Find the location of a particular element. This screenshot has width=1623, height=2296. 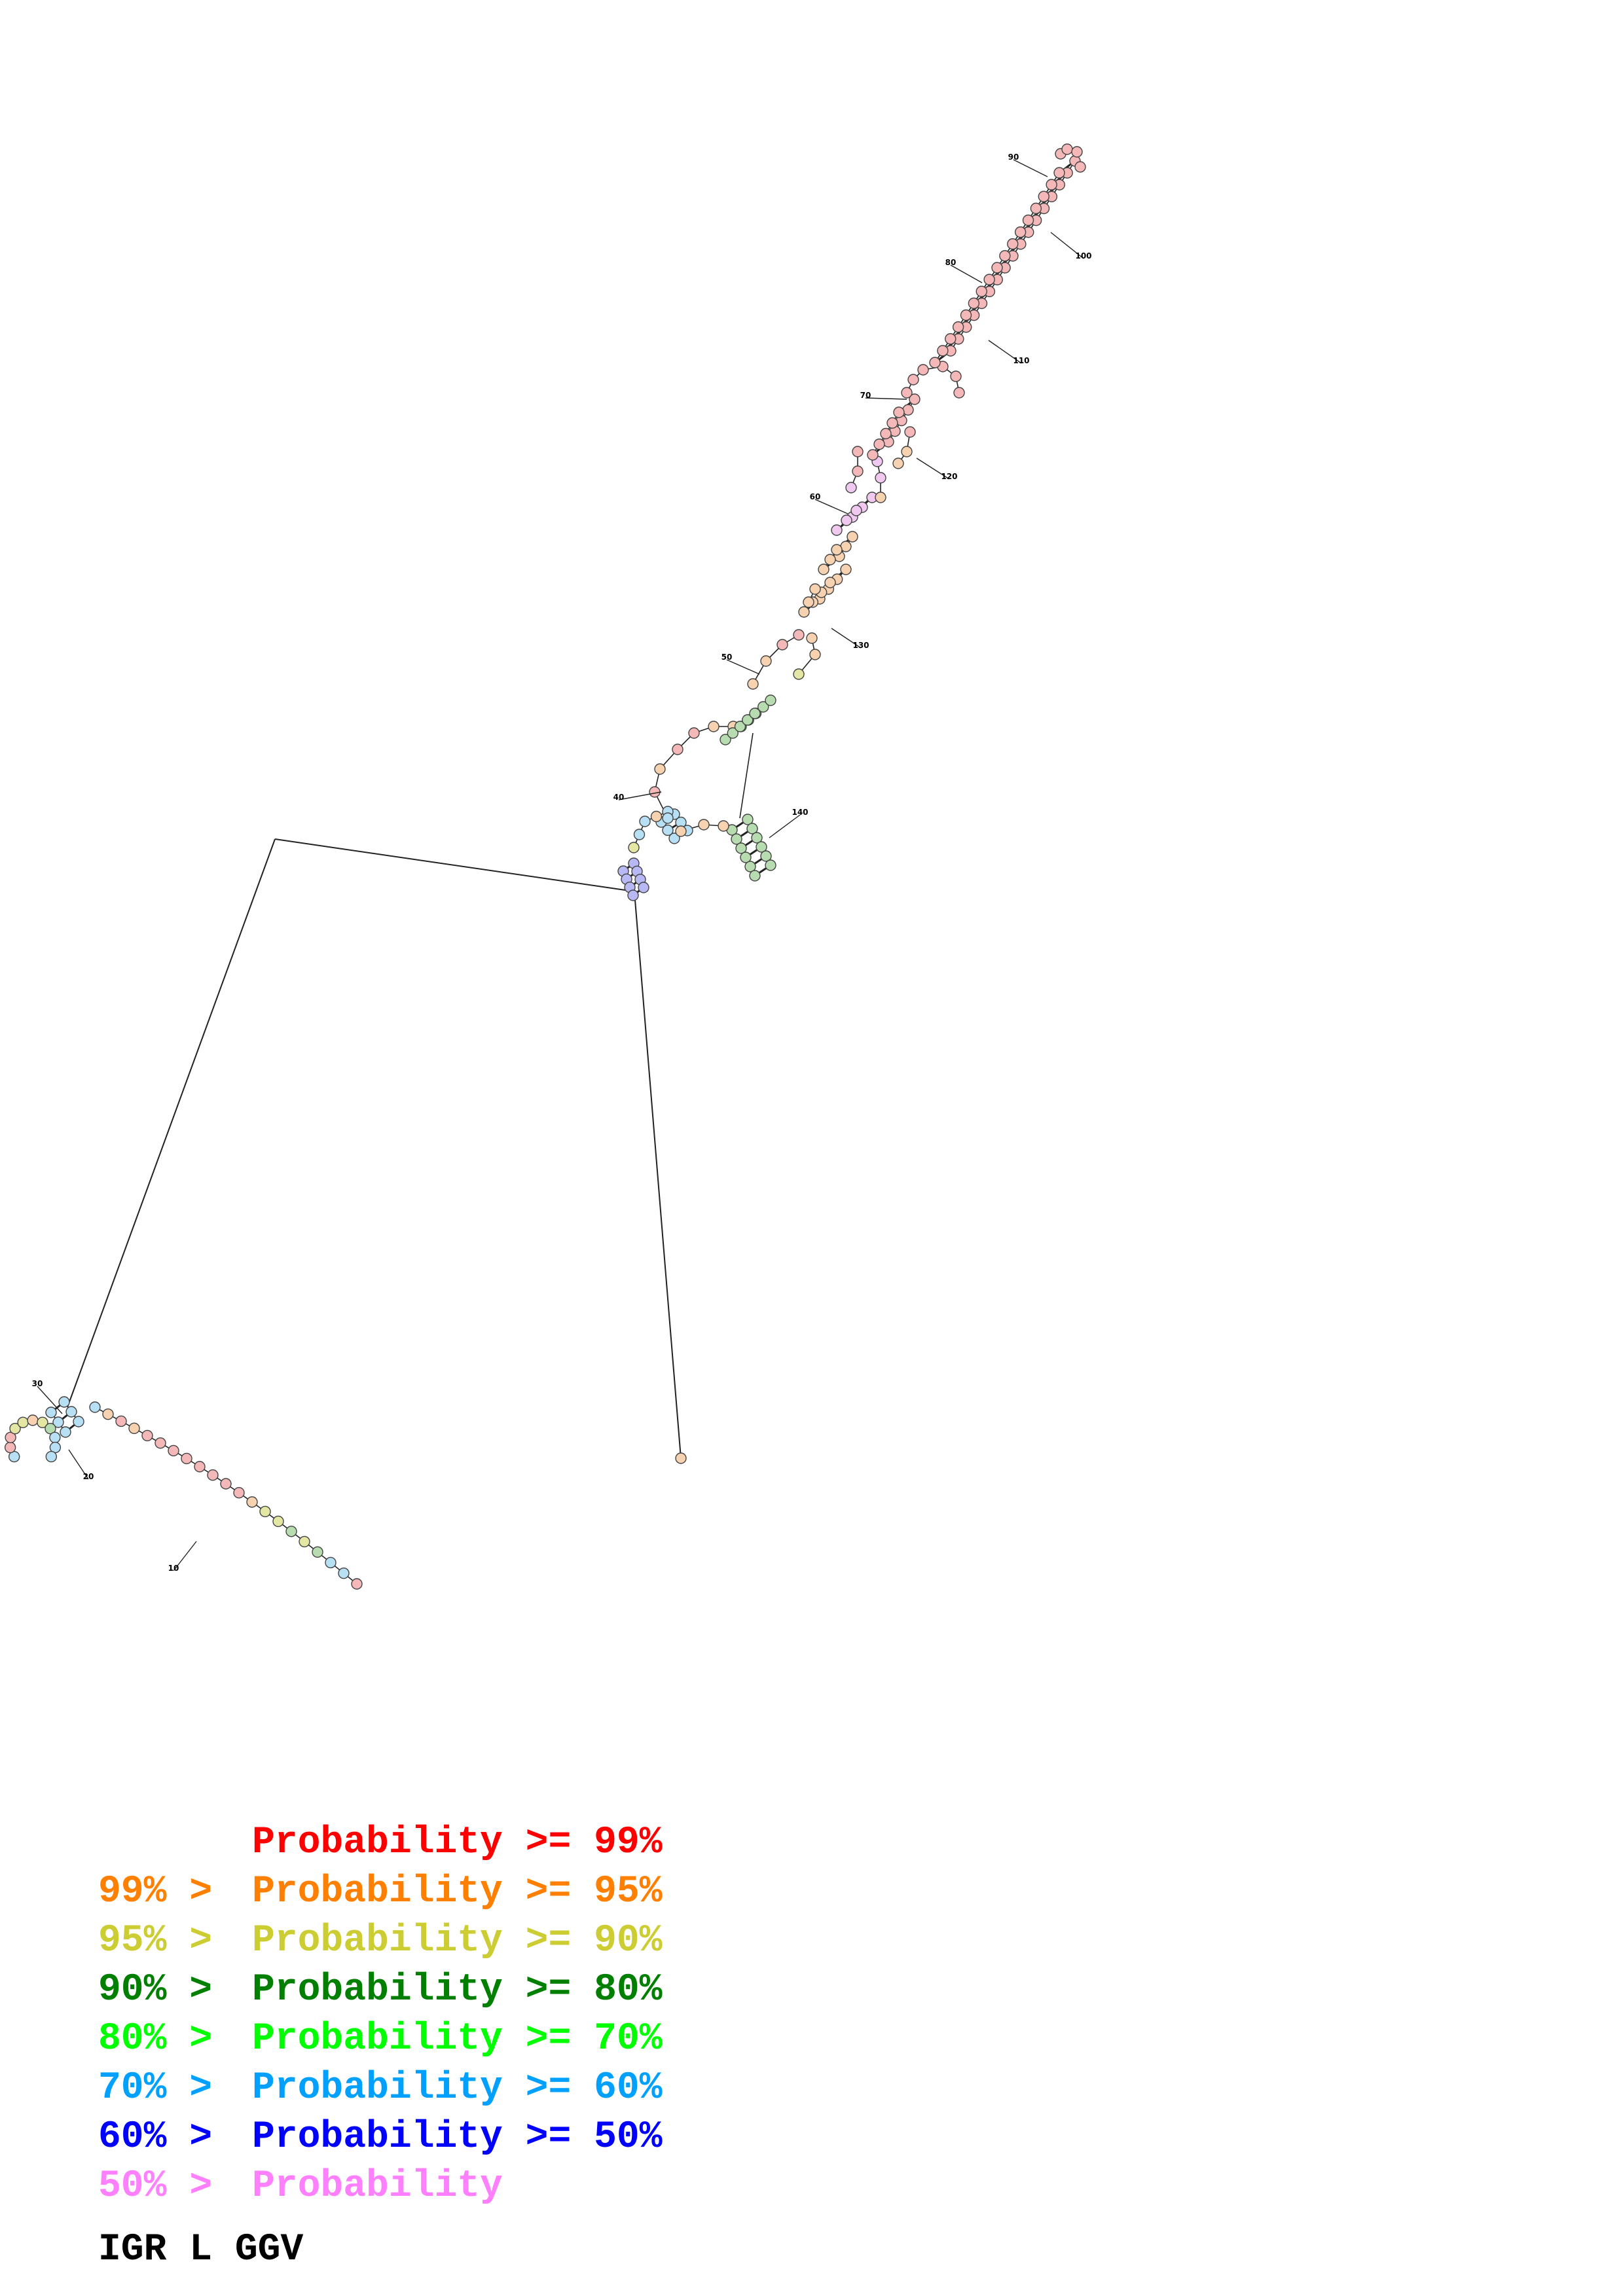

legend-prefix: 60% > is located at coordinates (155, 2137).